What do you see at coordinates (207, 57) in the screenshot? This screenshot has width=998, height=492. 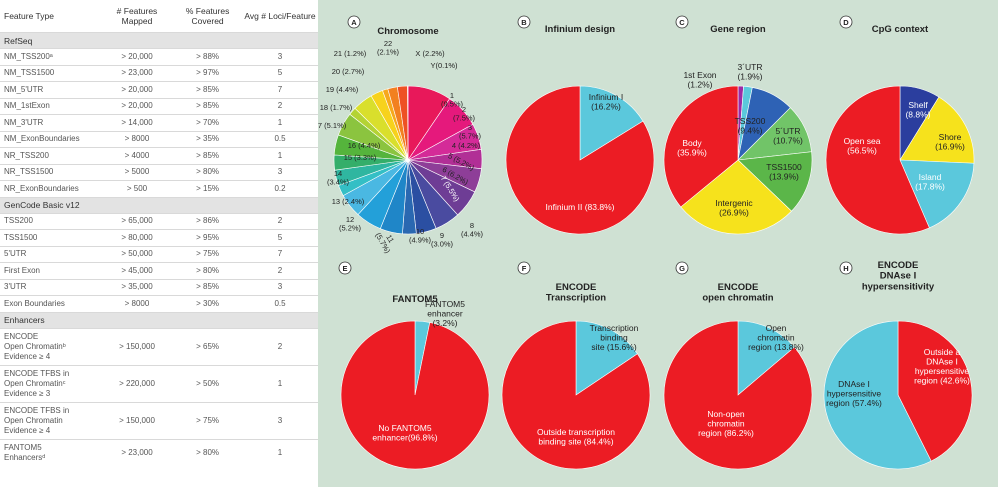 I see `value-cell: > 88%` at bounding box center [207, 57].